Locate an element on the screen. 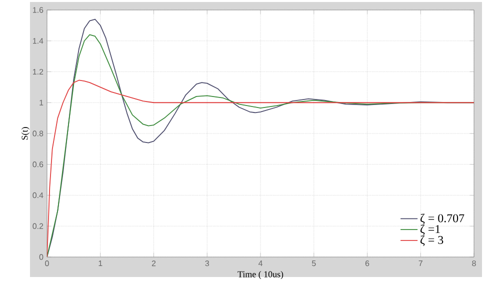 The width and height of the screenshot is (484, 295). x-axis-title: Time ( 10us) is located at coordinates (261, 275).